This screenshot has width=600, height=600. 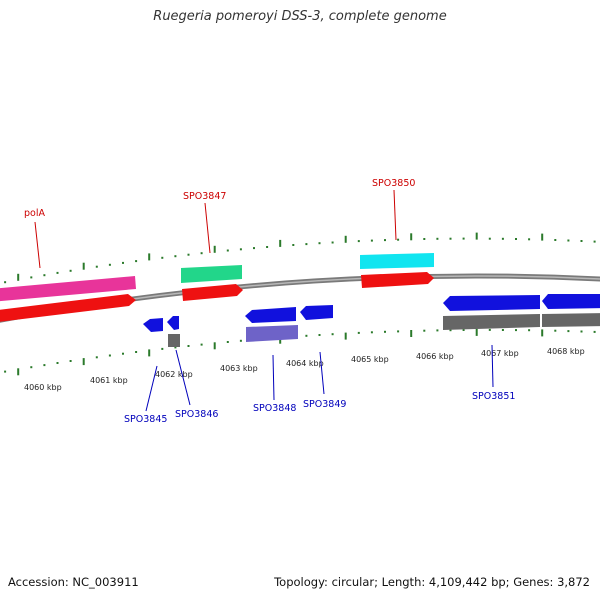 I want to click on gene-label-SPO3845: SPO3845, so click(x=145, y=419).